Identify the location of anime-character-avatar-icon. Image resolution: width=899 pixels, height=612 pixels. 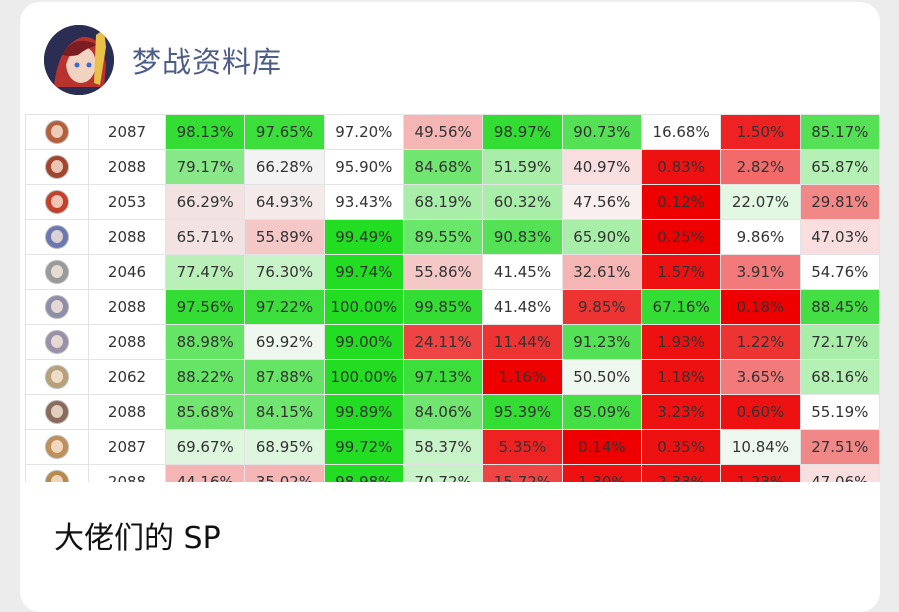
(79, 60).